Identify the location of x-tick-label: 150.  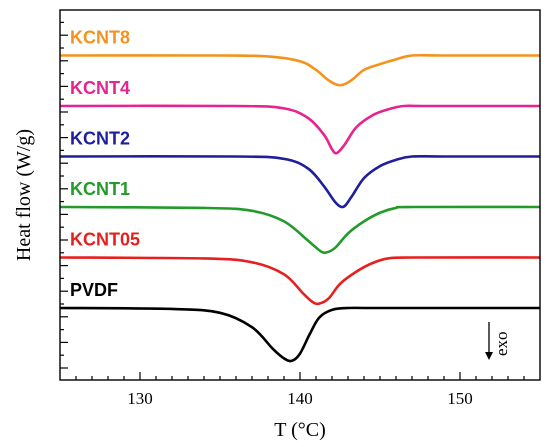
(460, 398).